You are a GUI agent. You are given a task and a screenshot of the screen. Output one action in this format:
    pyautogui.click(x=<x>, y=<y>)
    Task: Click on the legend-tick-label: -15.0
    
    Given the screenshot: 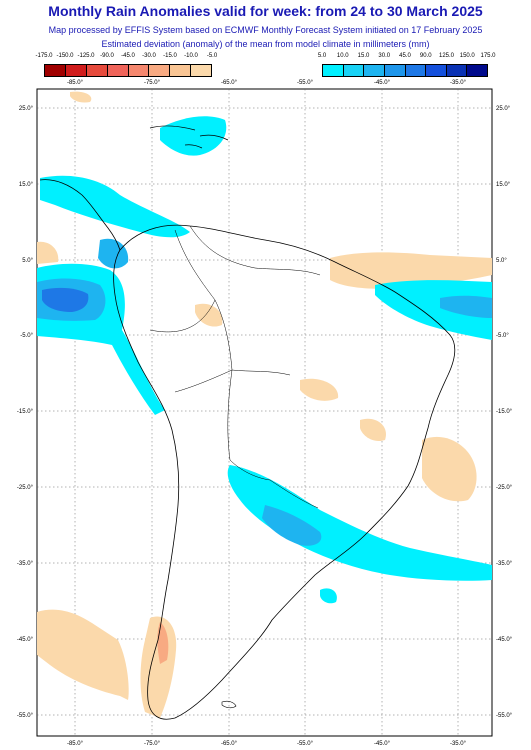 What is the action you would take?
    pyautogui.click(x=170, y=56)
    